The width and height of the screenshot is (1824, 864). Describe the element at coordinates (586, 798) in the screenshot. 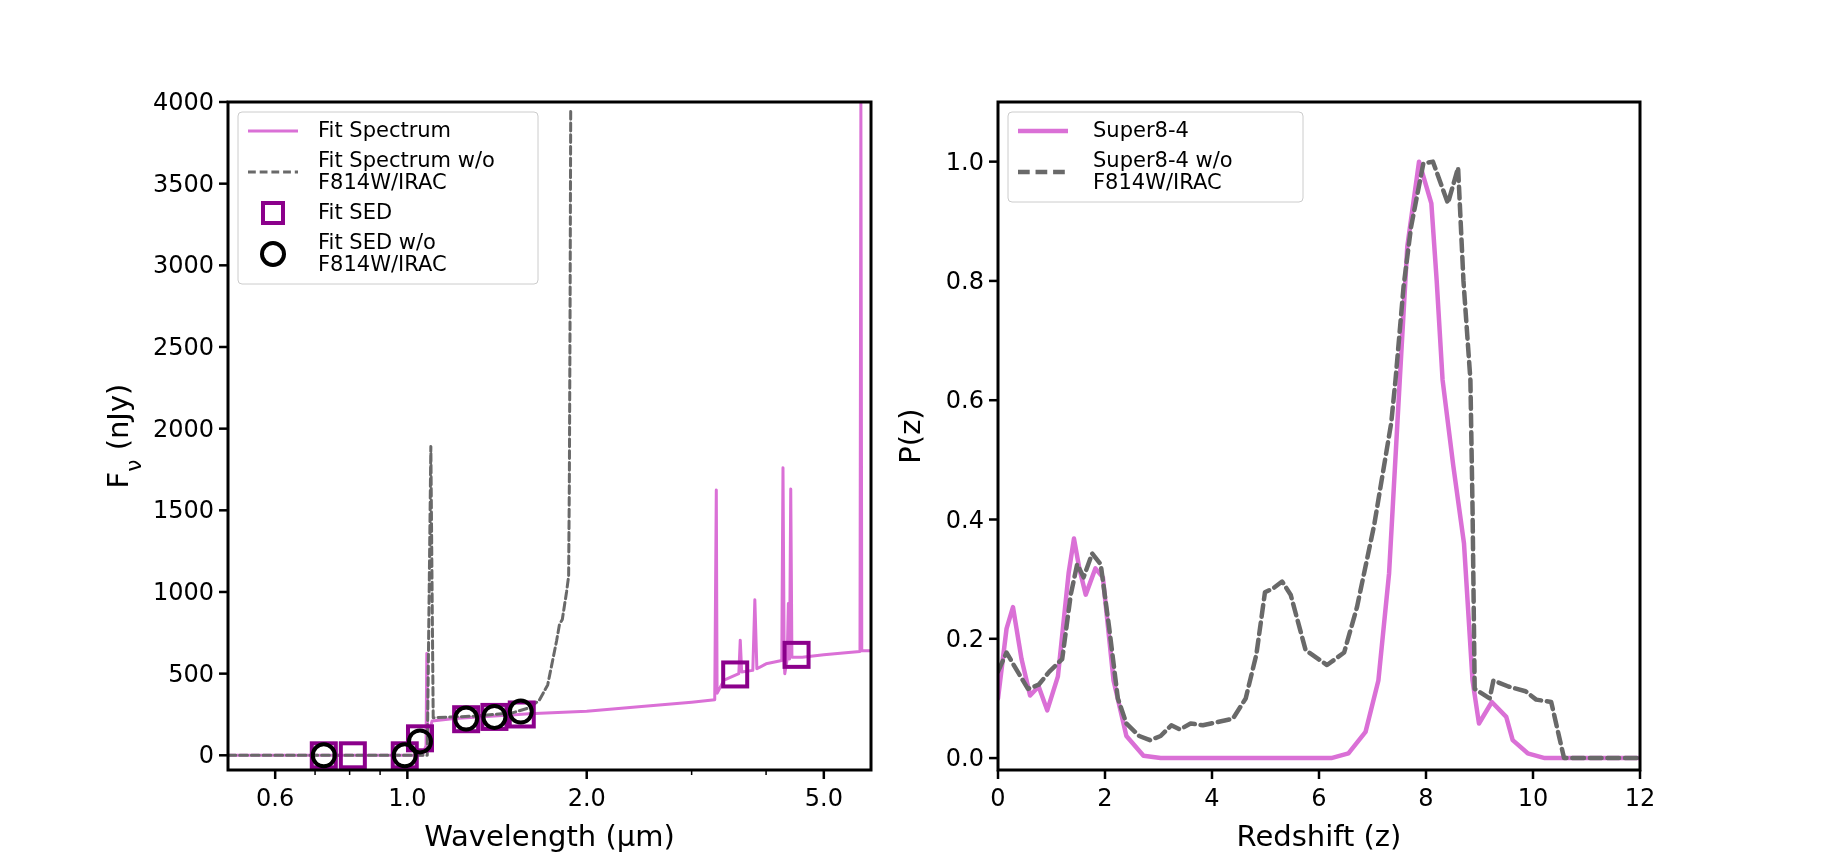

I see `x-tick-label: 2.0` at that location.